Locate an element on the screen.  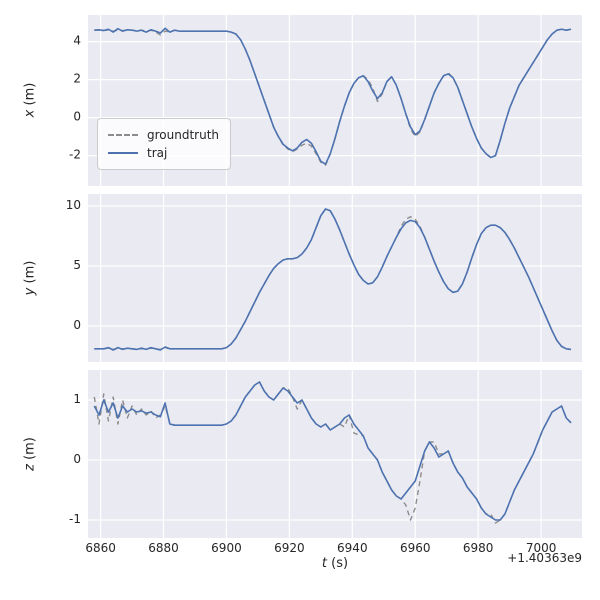
y-axis-label-y: y (m) is located at coordinates (30, 278).